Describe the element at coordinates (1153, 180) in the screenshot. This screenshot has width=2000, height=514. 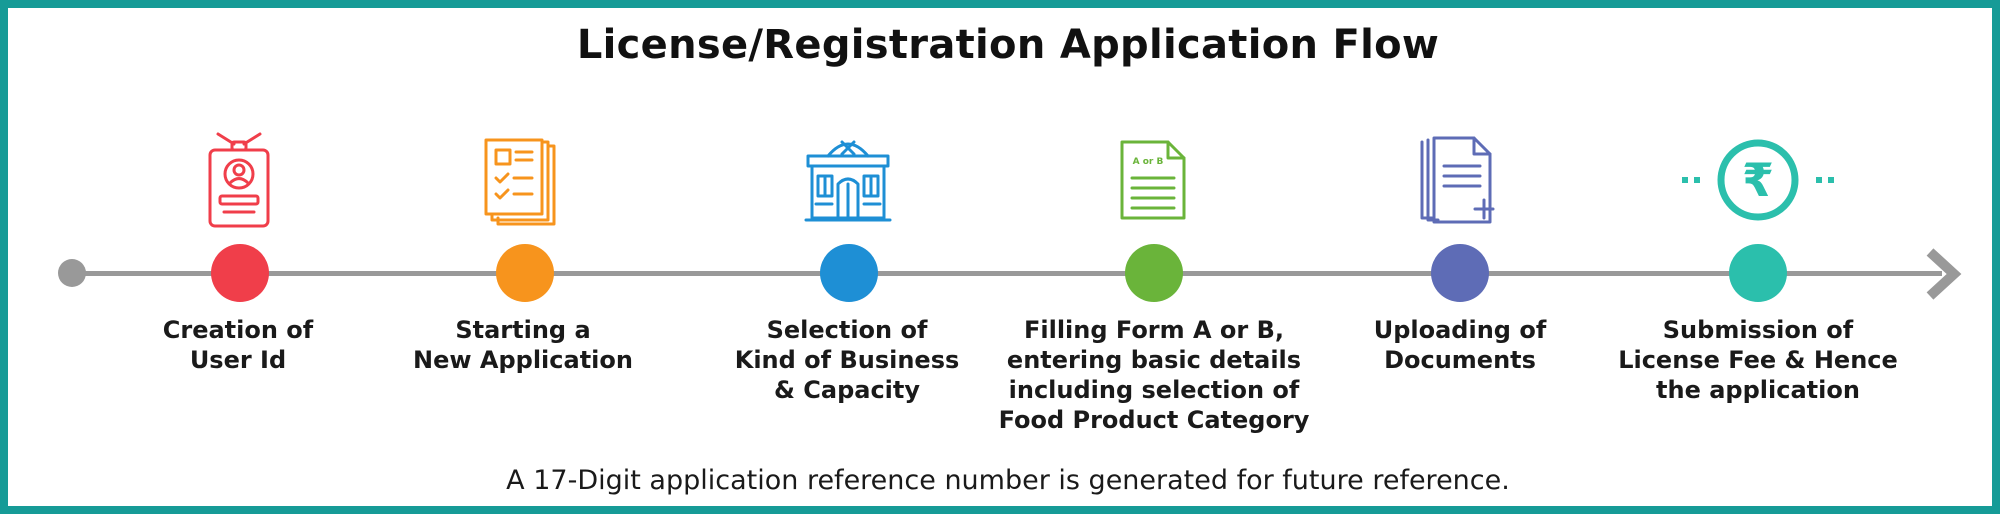
I see `form-document-icon: A or B` at that location.